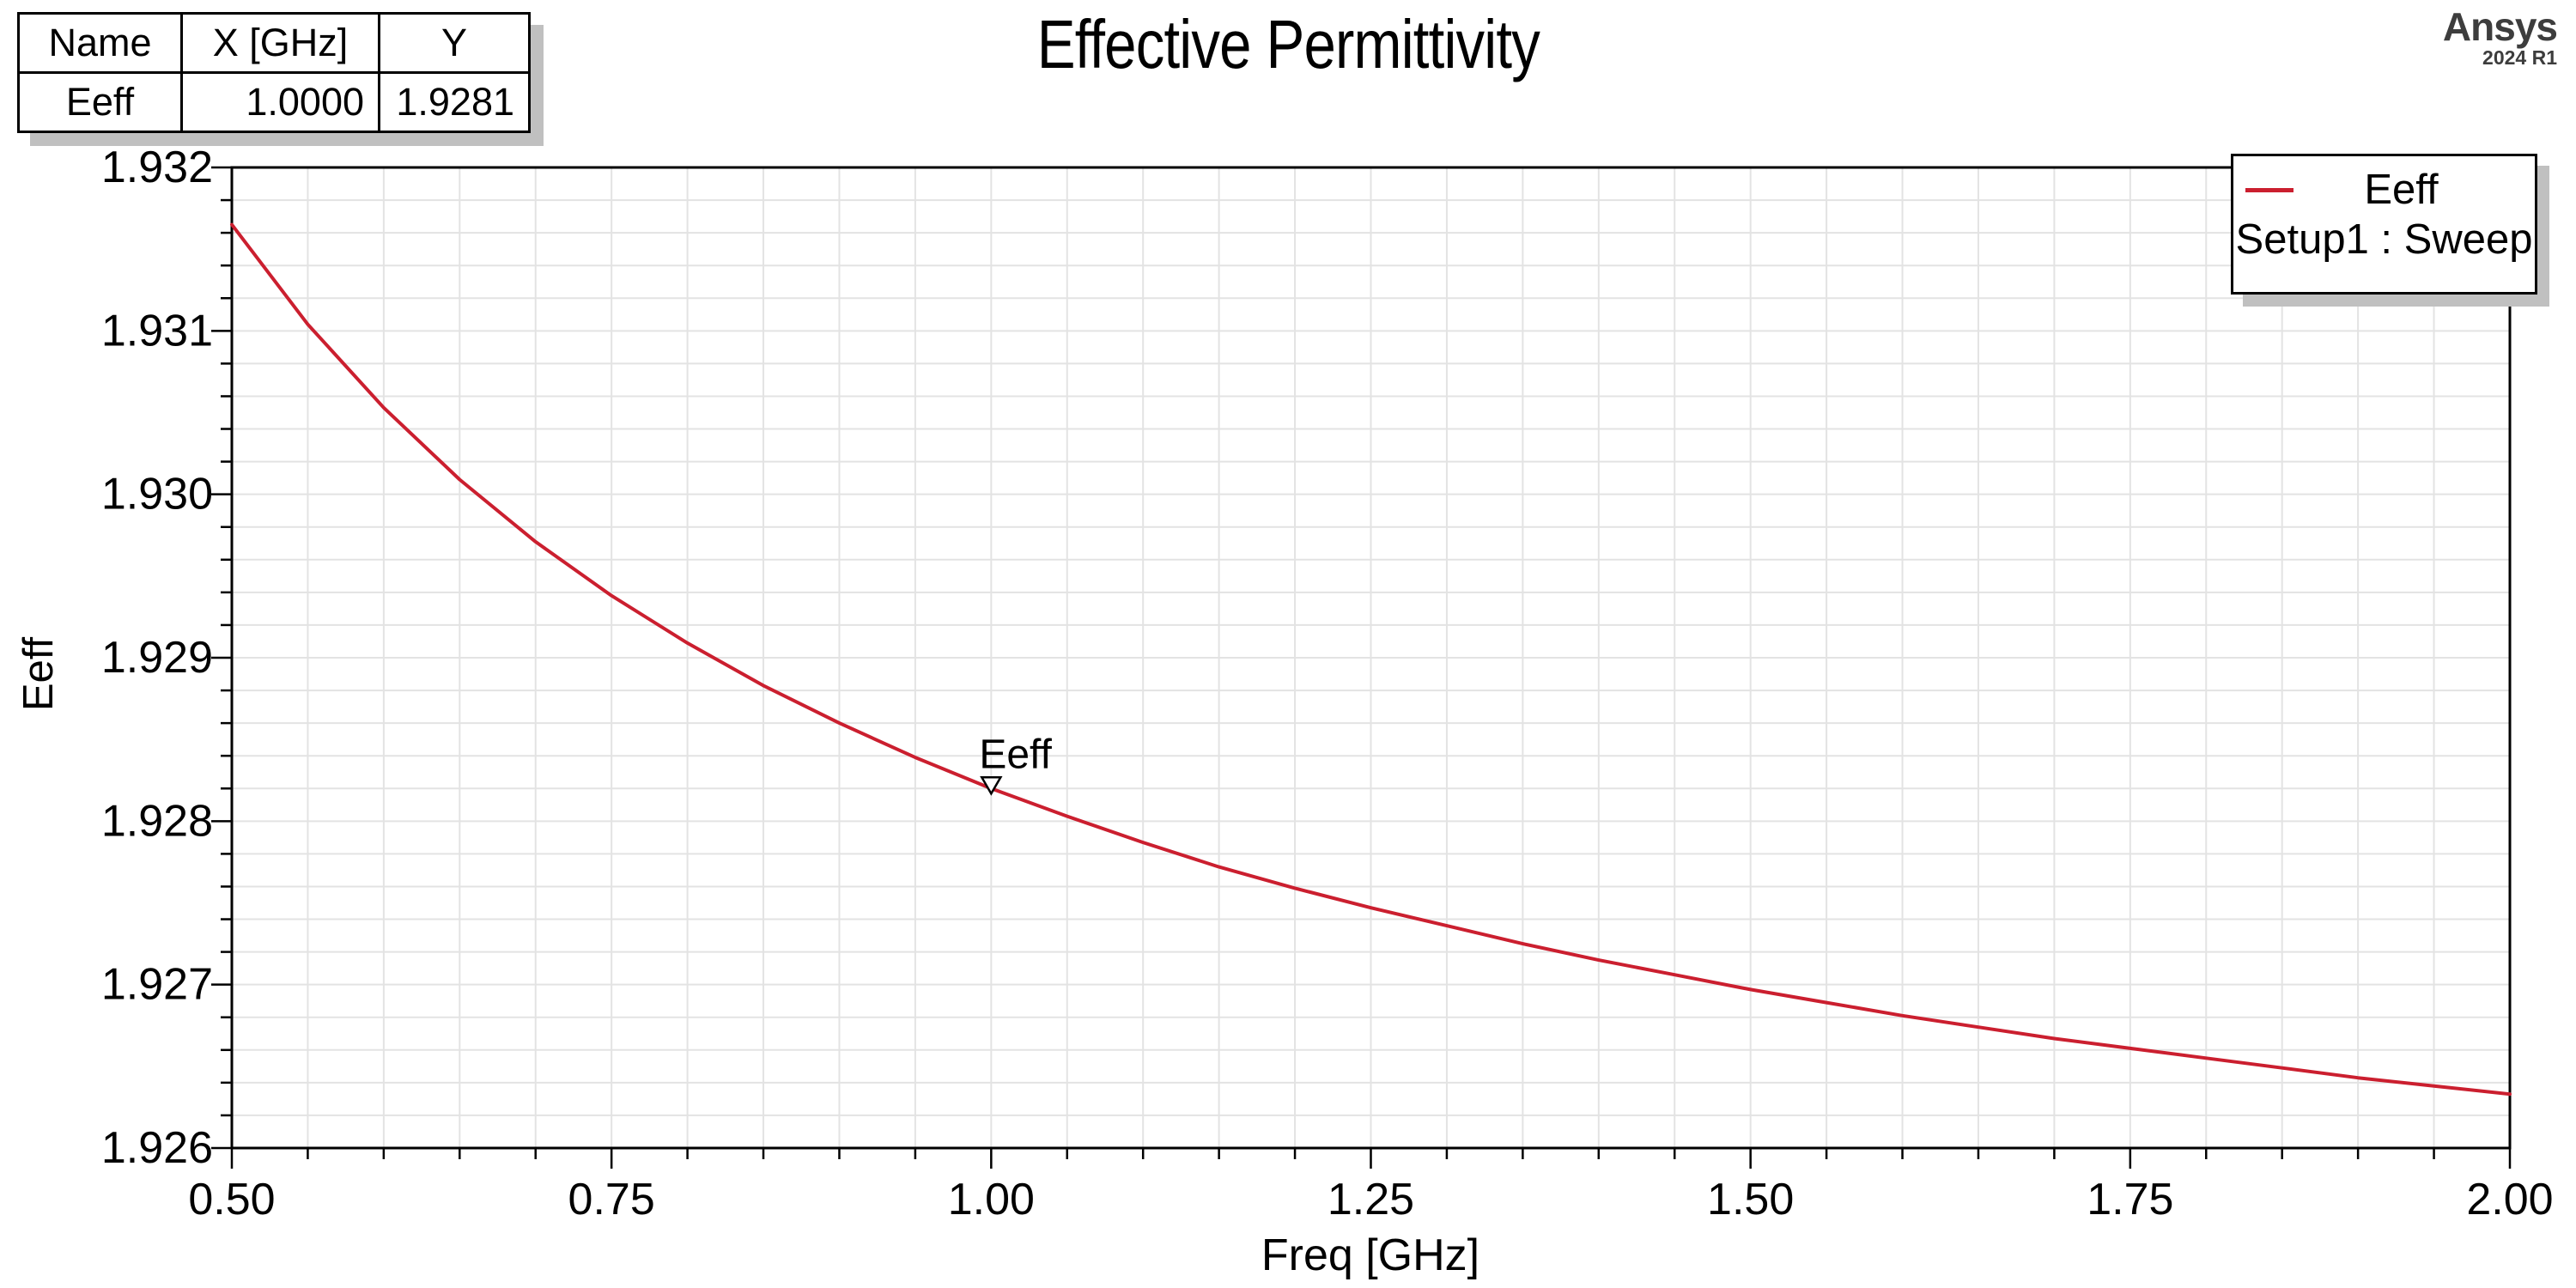  Describe the element at coordinates (157, 494) in the screenshot. I see `y-tick-label: 1.930` at that location.